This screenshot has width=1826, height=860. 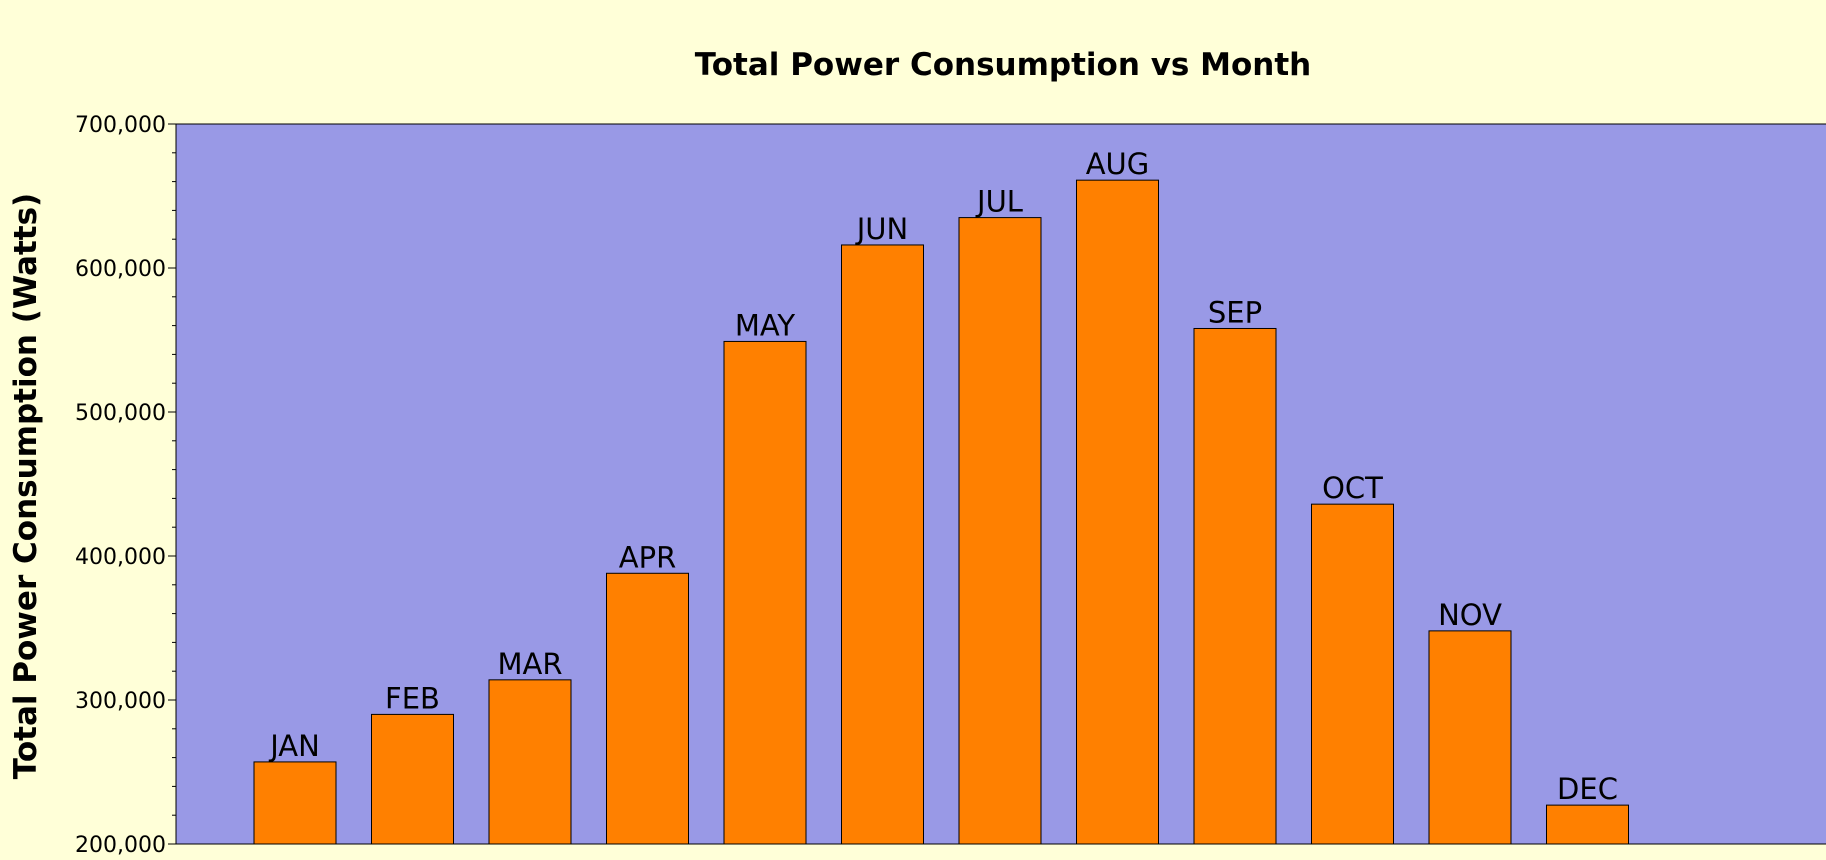 I want to click on bar-jul, so click(x=1000, y=531).